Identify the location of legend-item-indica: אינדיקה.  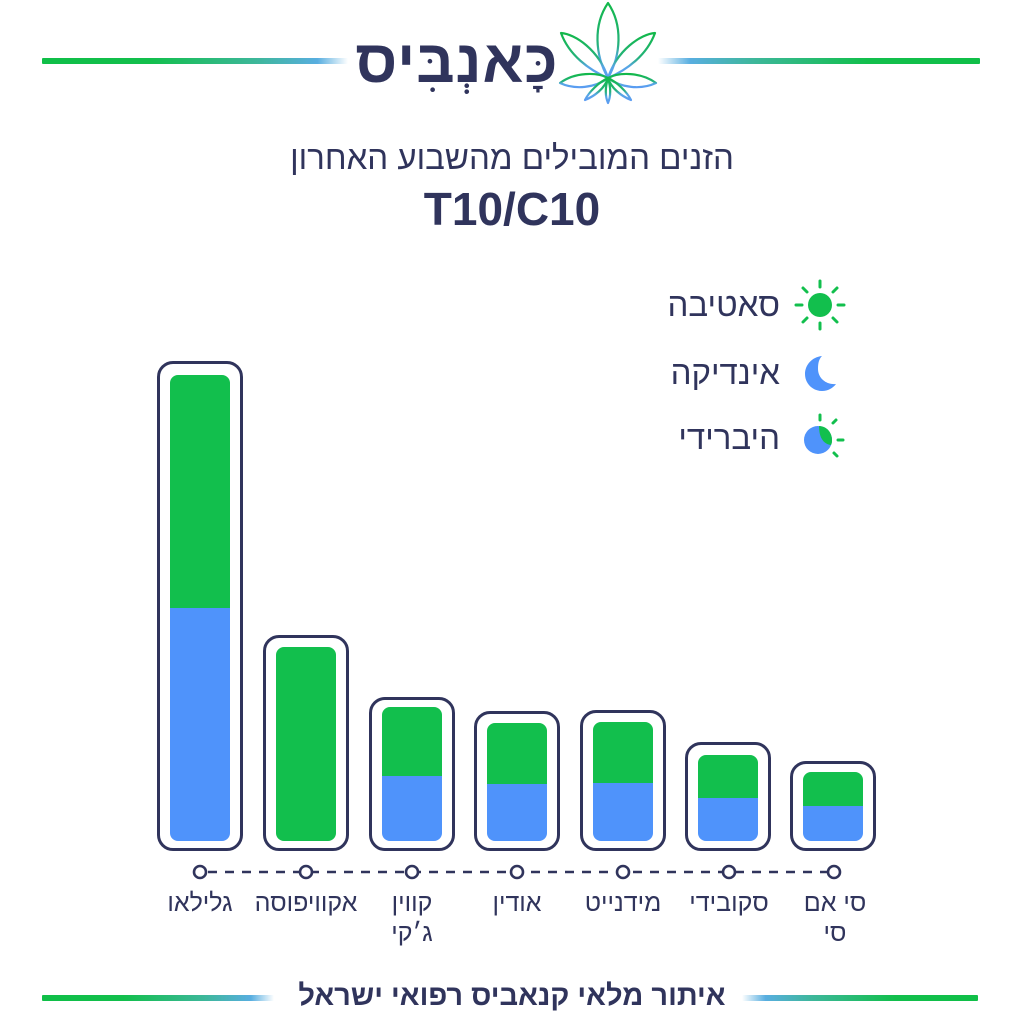
(758, 373).